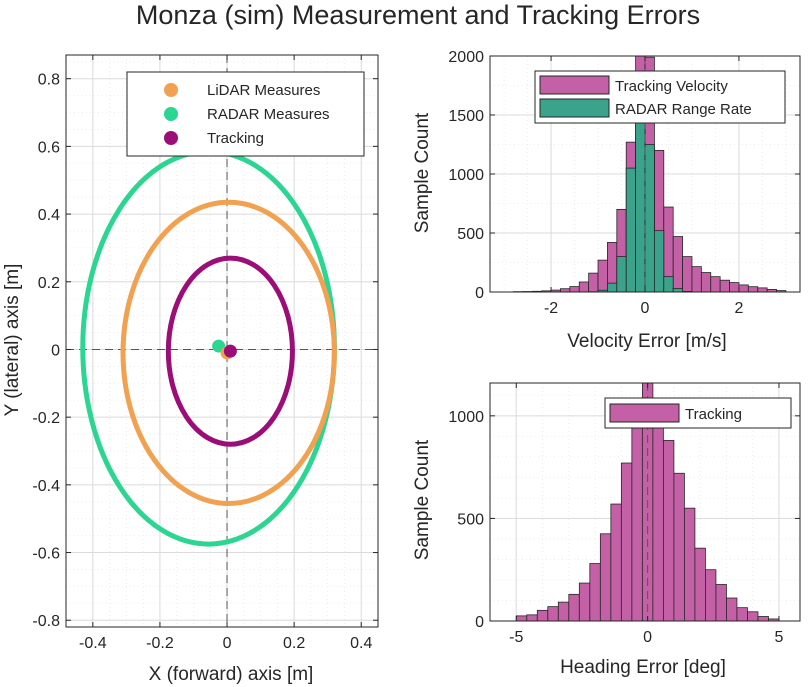 Image resolution: width=810 pixels, height=687 pixels. Describe the element at coordinates (779, 637) in the screenshot. I see `x-tick-label: 5` at that location.